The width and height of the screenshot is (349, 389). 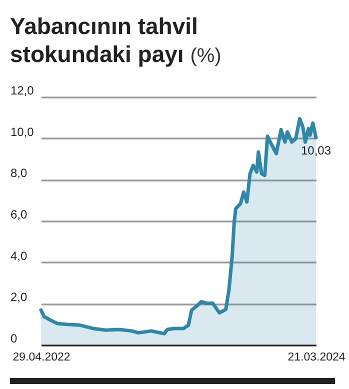 What do you see at coordinates (14, 339) in the screenshot?
I see `y-tick-label: 0` at bounding box center [14, 339].